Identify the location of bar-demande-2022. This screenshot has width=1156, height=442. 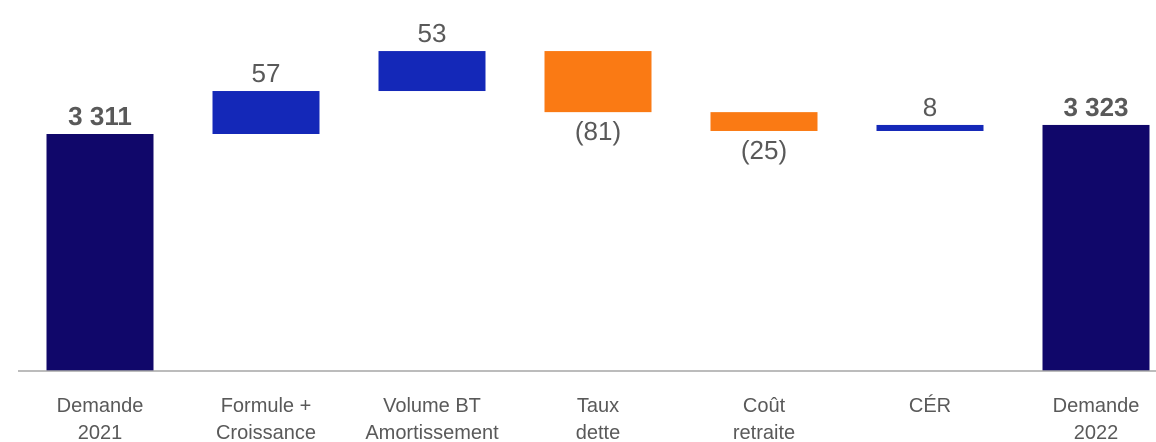
(1096, 248).